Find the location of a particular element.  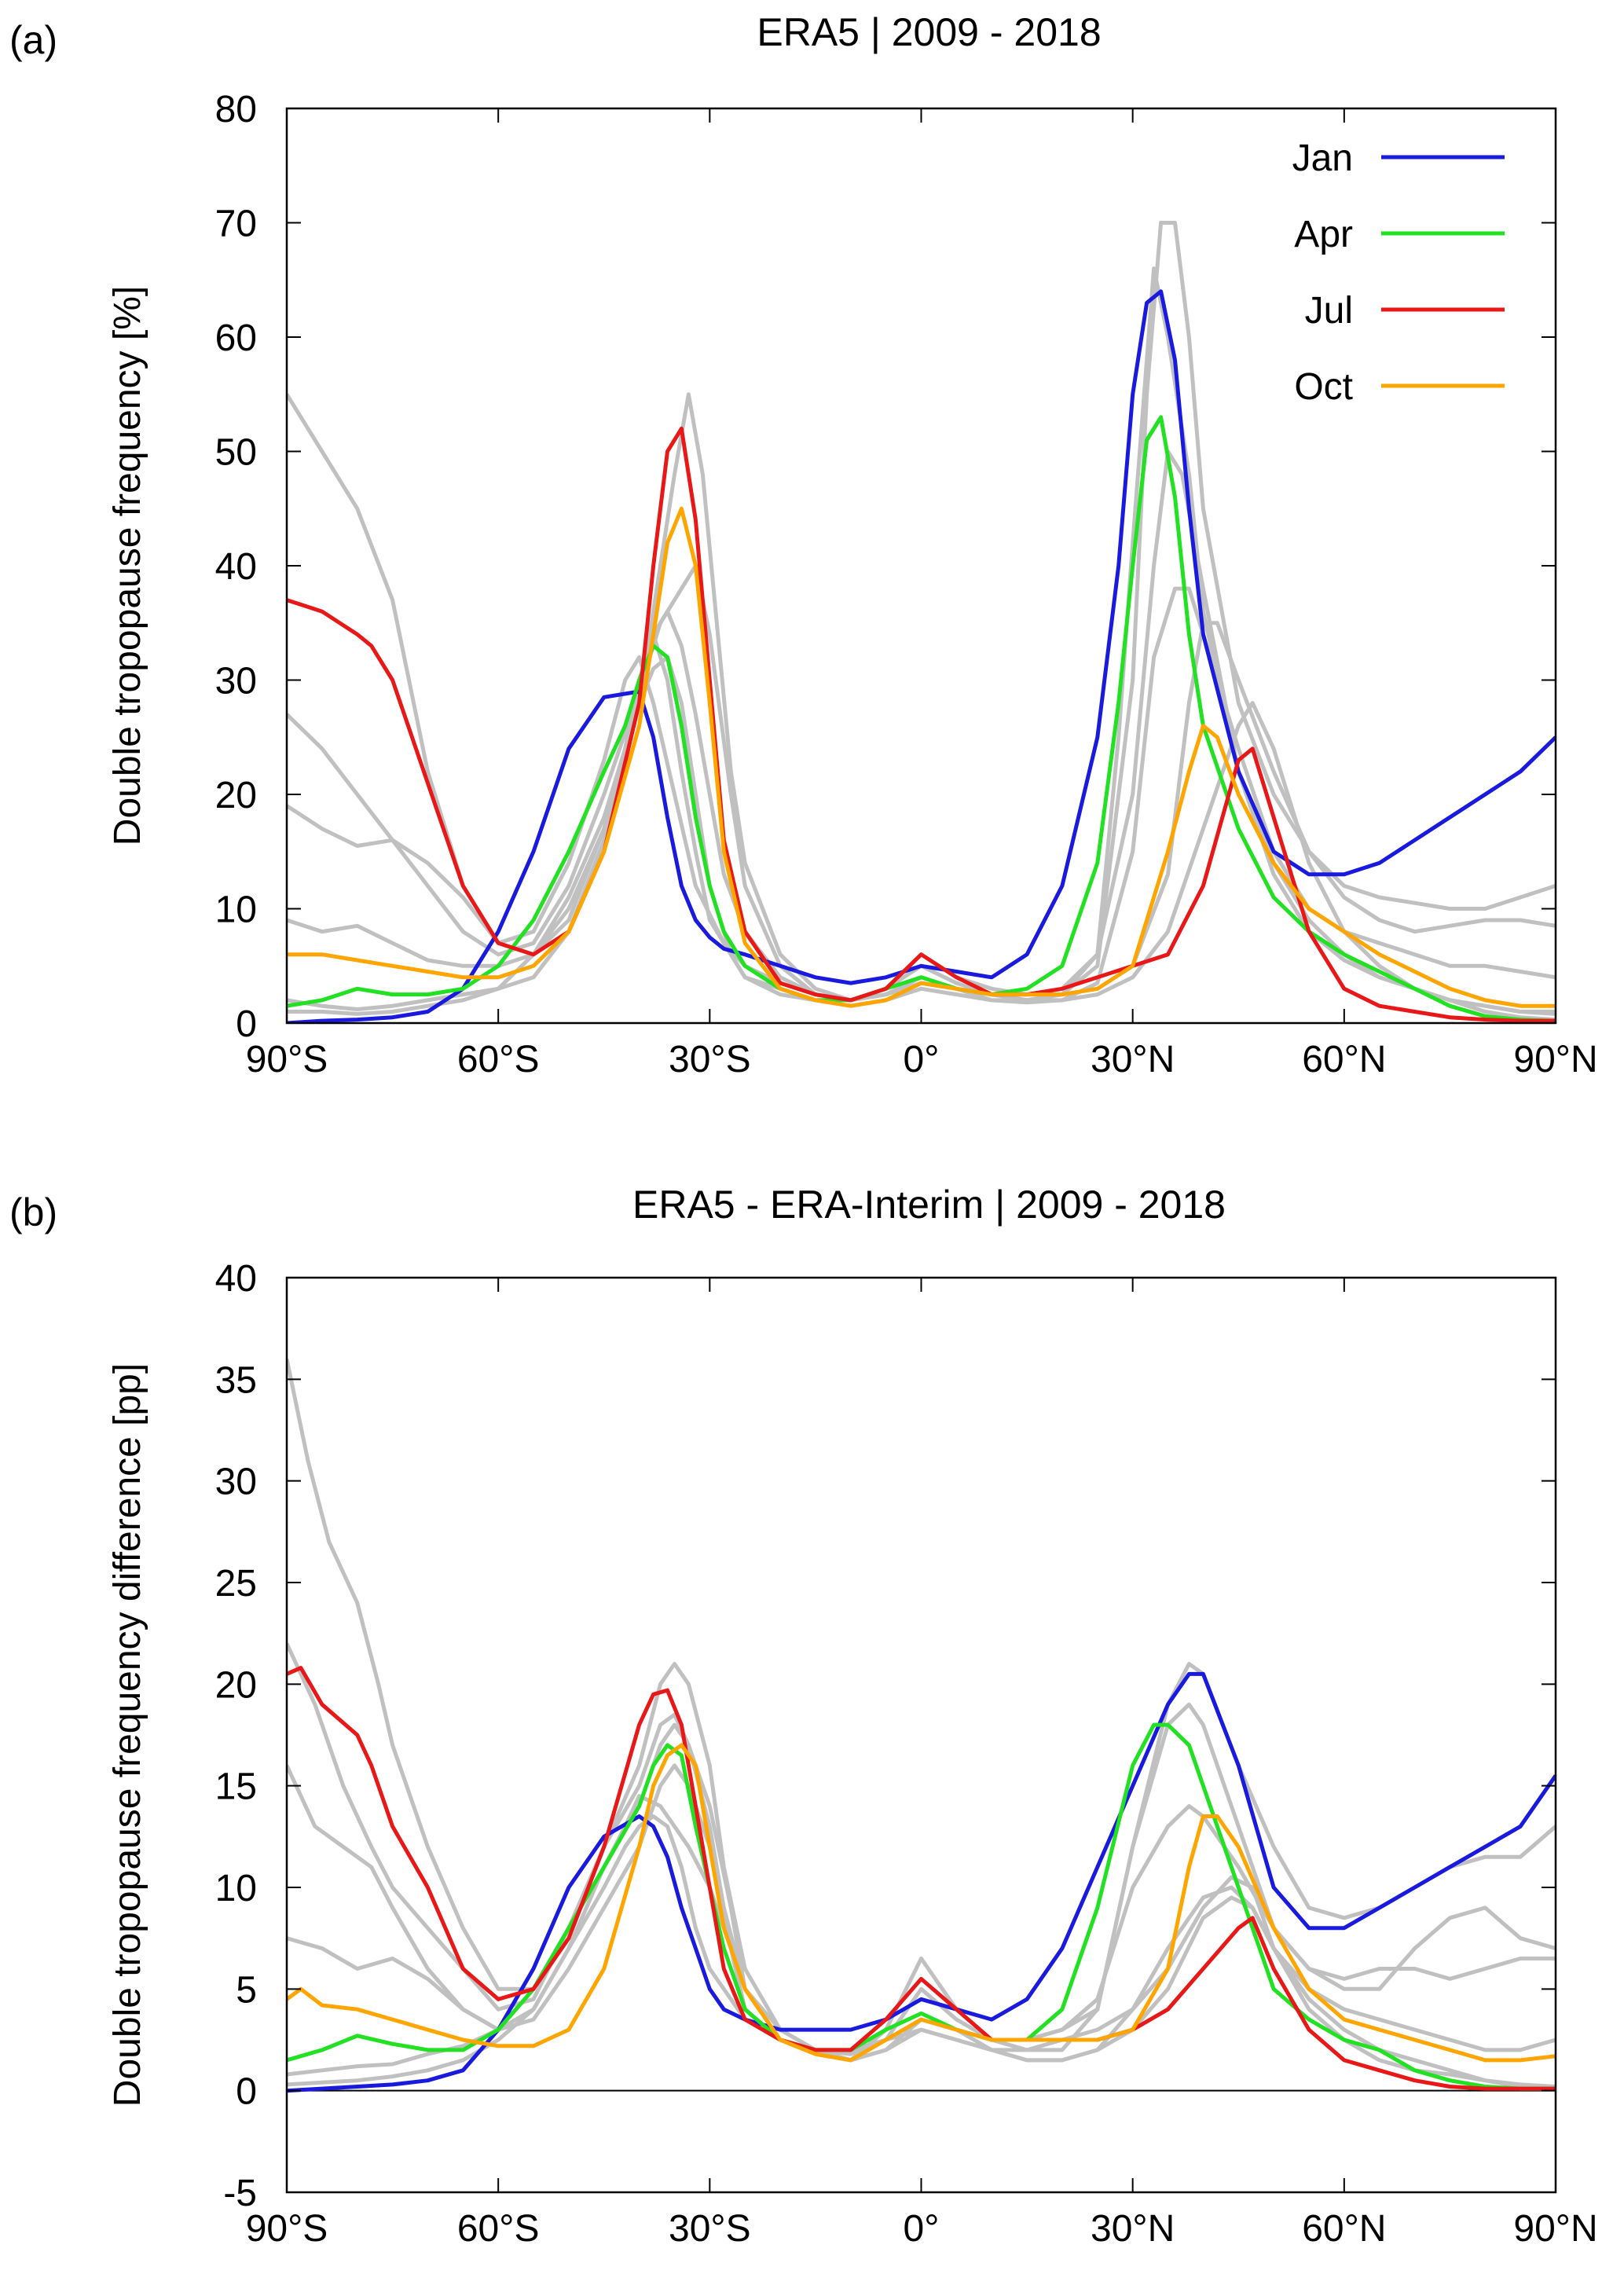

y-tick-label: 50 is located at coordinates (236, 453).